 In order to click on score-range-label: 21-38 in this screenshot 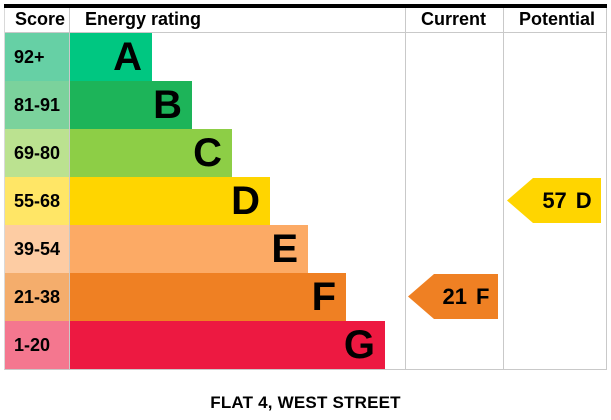, I will do `click(37, 296)`.